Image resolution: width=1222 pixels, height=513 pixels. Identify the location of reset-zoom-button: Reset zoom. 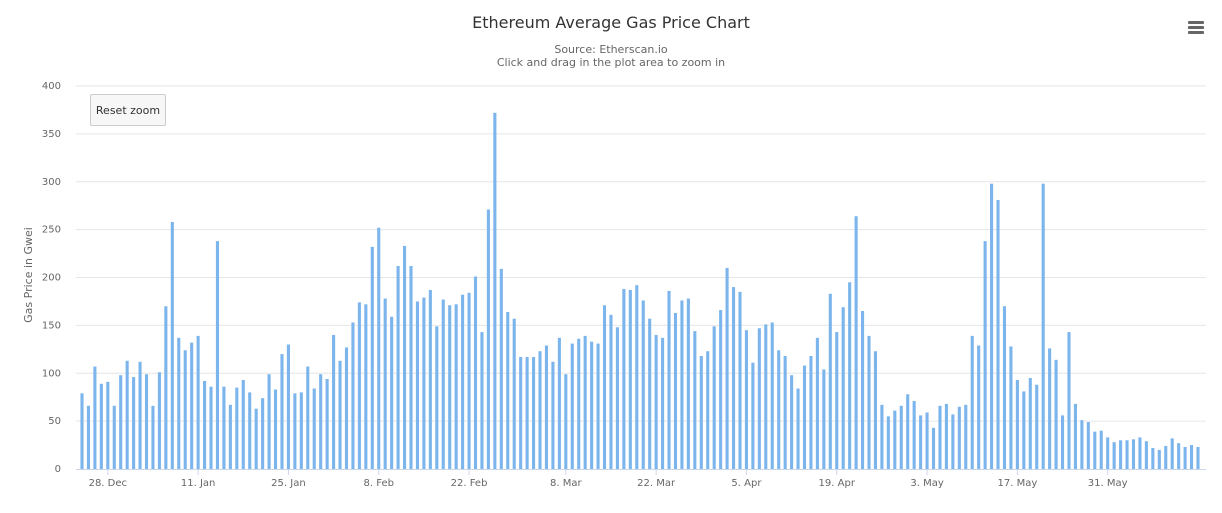
(128, 110).